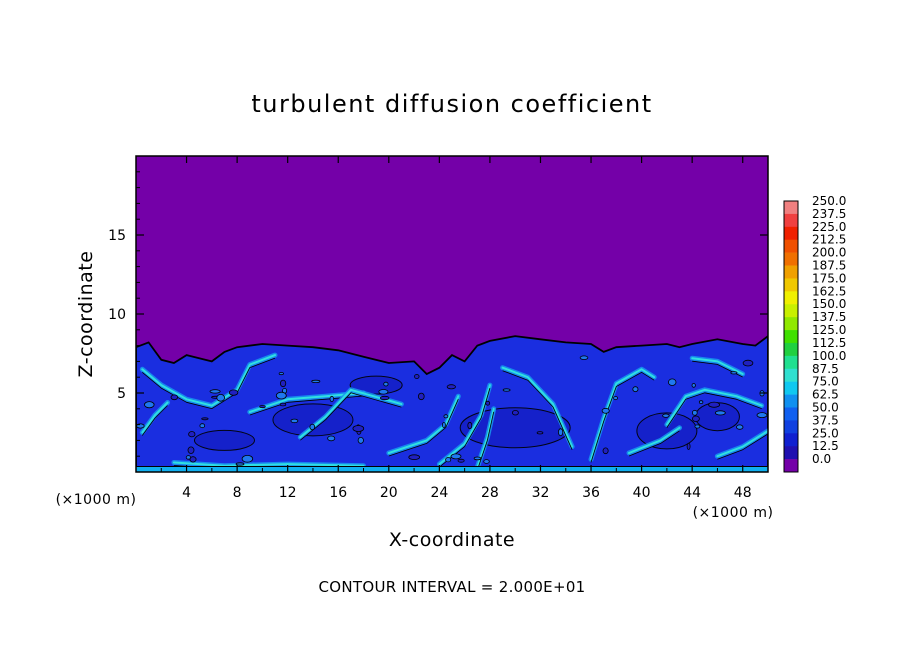  Describe the element at coordinates (692, 493) in the screenshot. I see `x-tick-label: 44` at that location.